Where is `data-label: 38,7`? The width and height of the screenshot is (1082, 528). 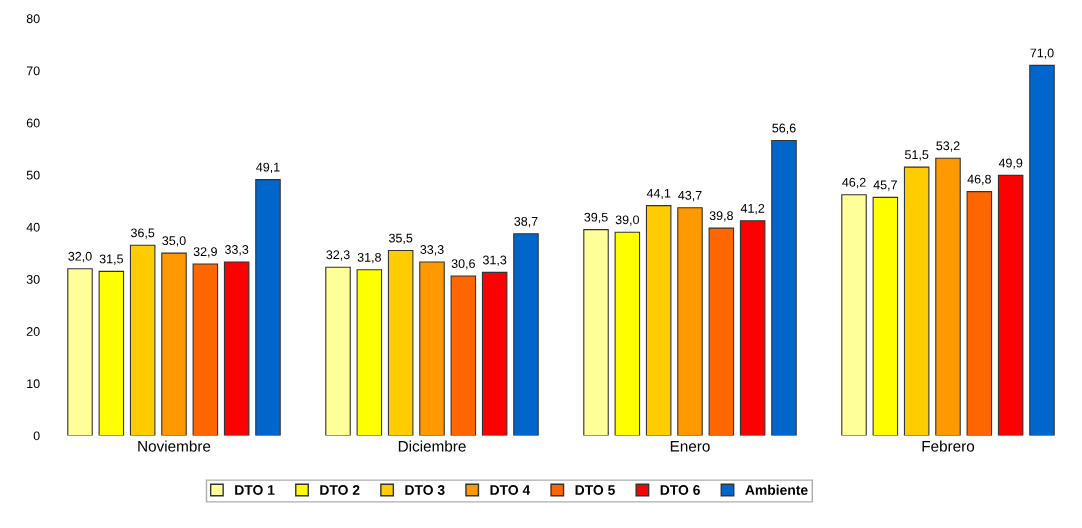
data-label: 38,7 is located at coordinates (526, 222).